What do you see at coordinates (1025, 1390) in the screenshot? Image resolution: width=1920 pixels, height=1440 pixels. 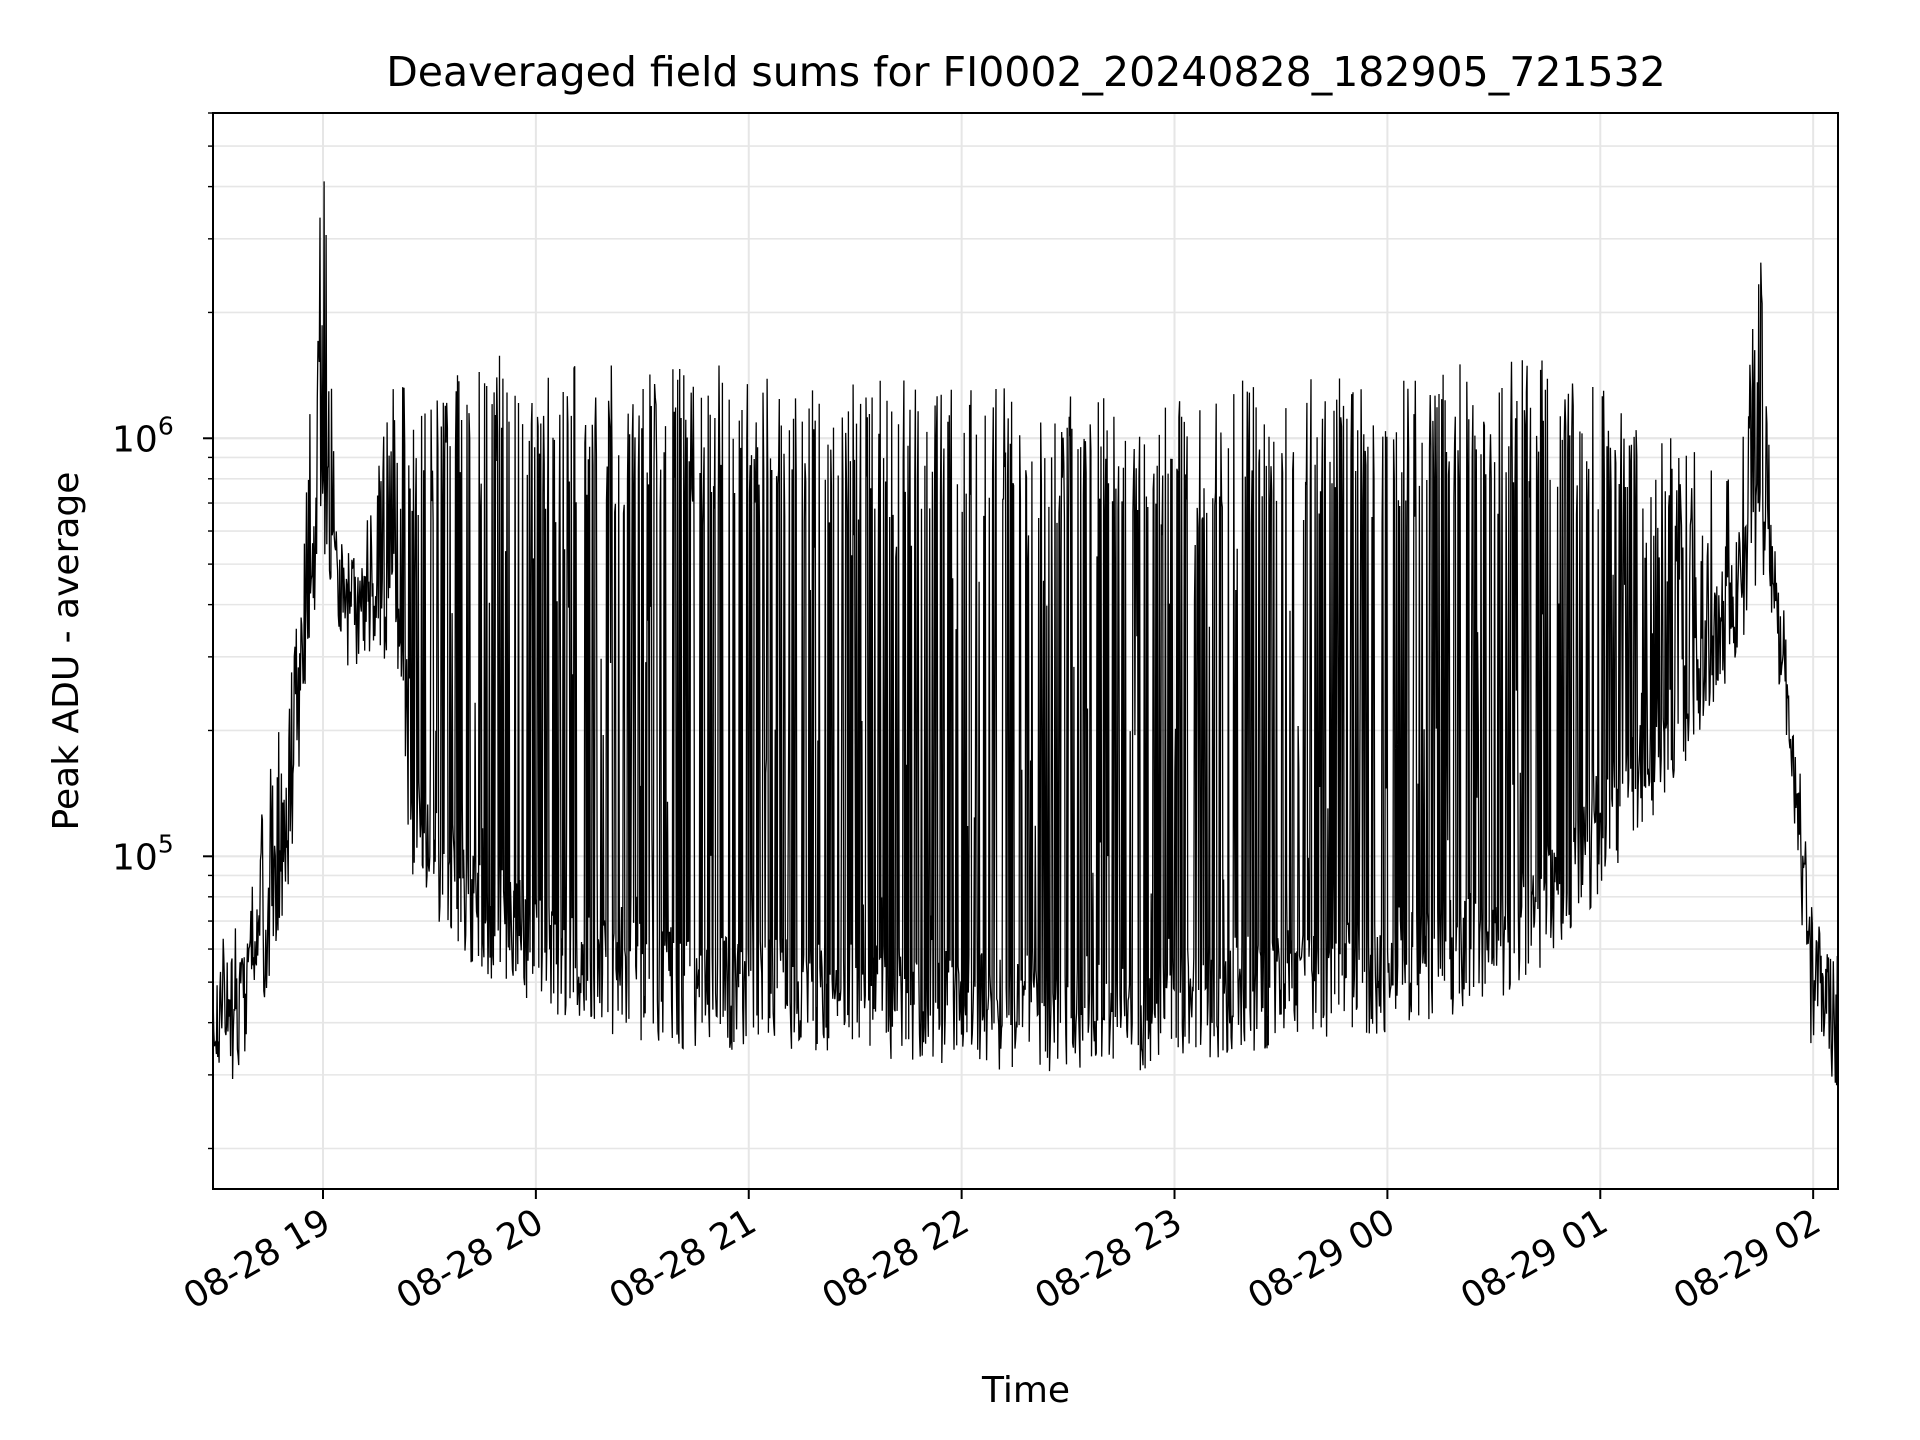 I see `x-axis-label: Time` at bounding box center [1025, 1390].